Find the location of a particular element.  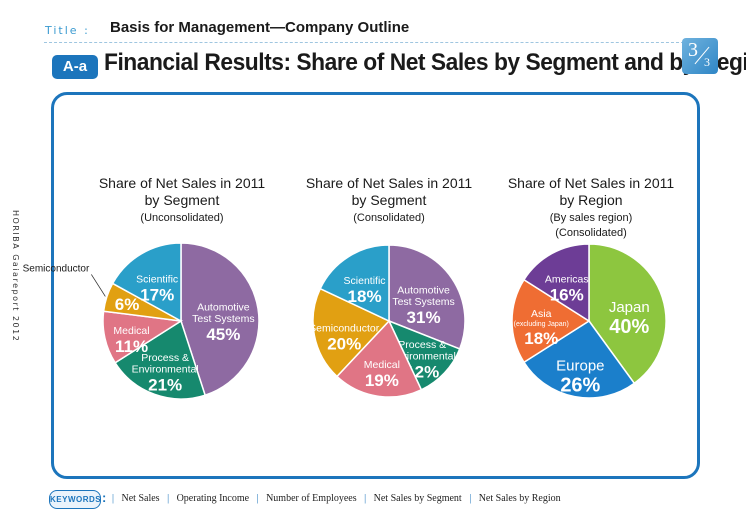

slice-name-label: Japan is located at coordinates (629, 307).